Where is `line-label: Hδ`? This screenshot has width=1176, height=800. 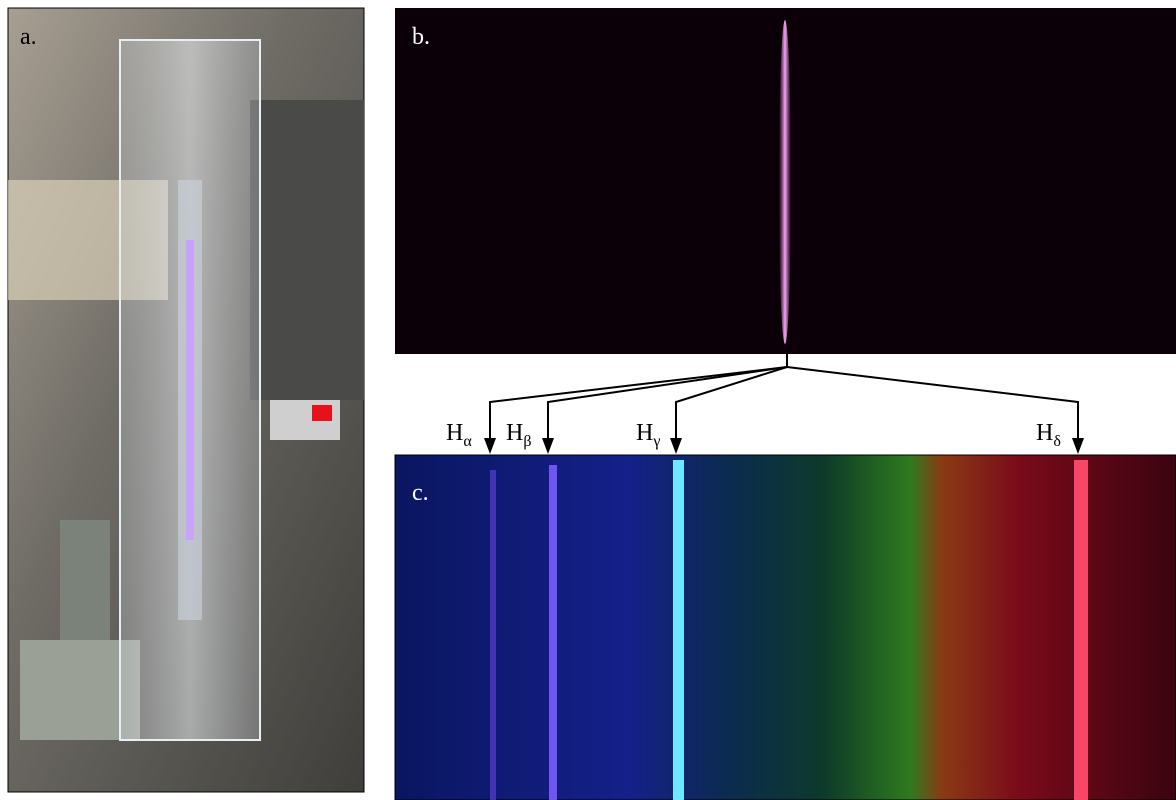
line-label: Hδ is located at coordinates (1048, 435).